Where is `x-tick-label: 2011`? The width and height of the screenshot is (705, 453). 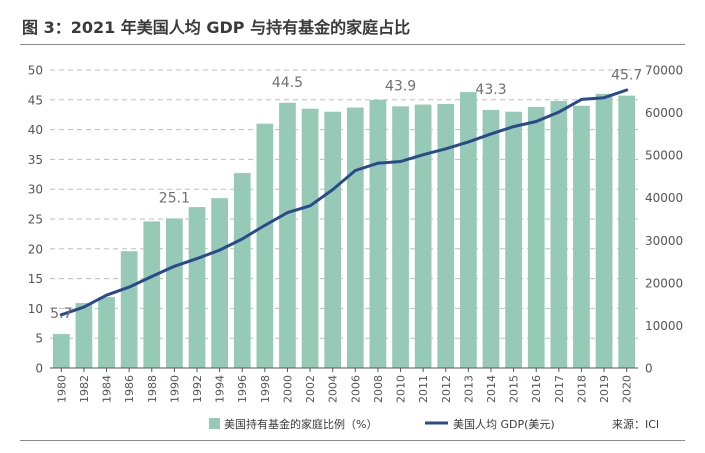 x-tick-label: 2011 is located at coordinates (423, 389).